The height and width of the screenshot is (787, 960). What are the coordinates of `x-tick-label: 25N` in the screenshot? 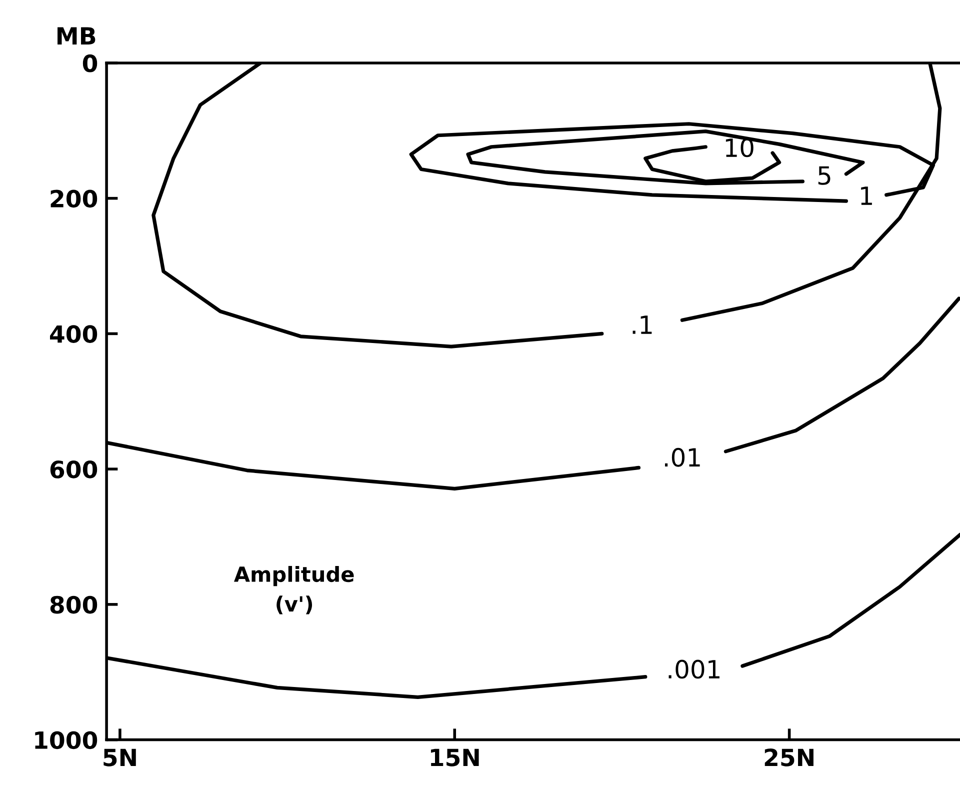 It's located at (789, 757).